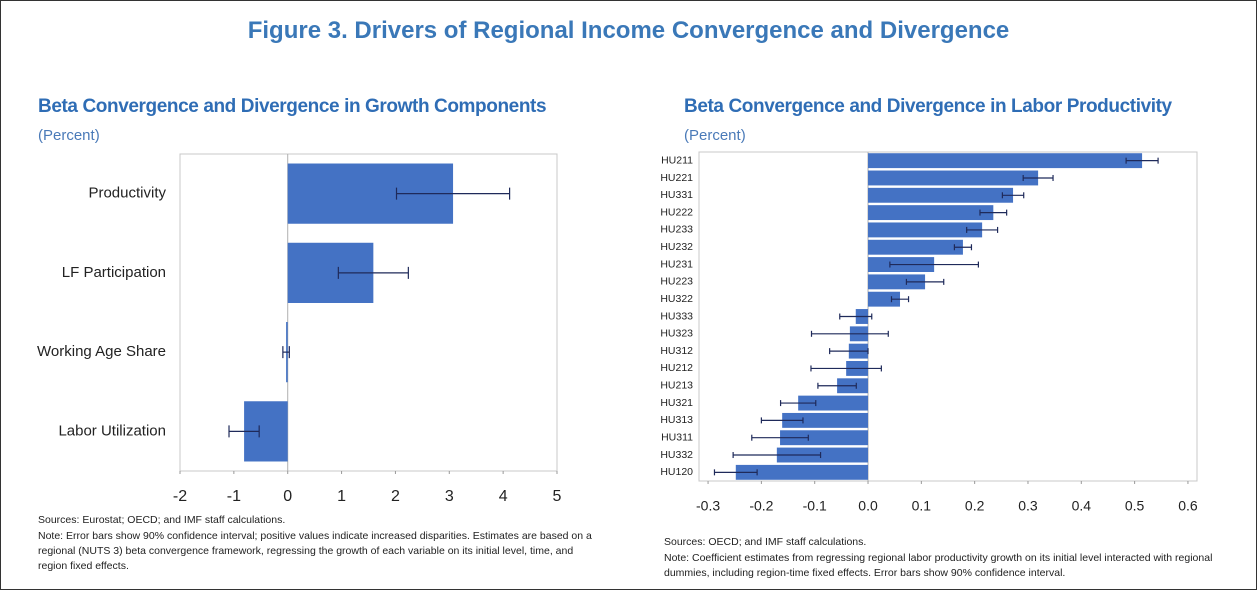 The image size is (1257, 590). What do you see at coordinates (1028, 506) in the screenshot?
I see `x-tick-label: 0.3` at bounding box center [1028, 506].